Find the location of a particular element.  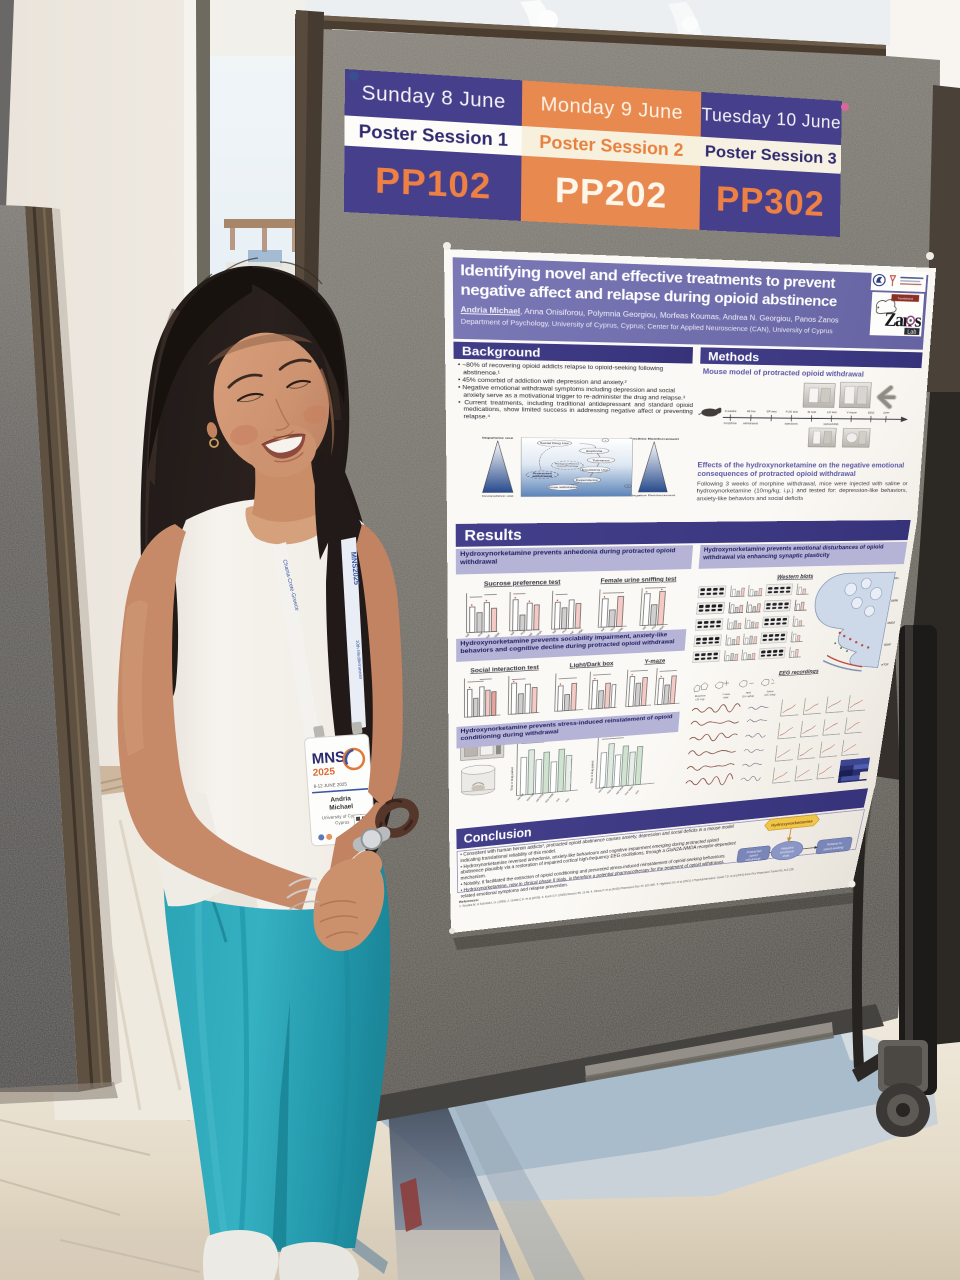

svg-text: 10th·Mediterranean is located at coordinates (359, 660).